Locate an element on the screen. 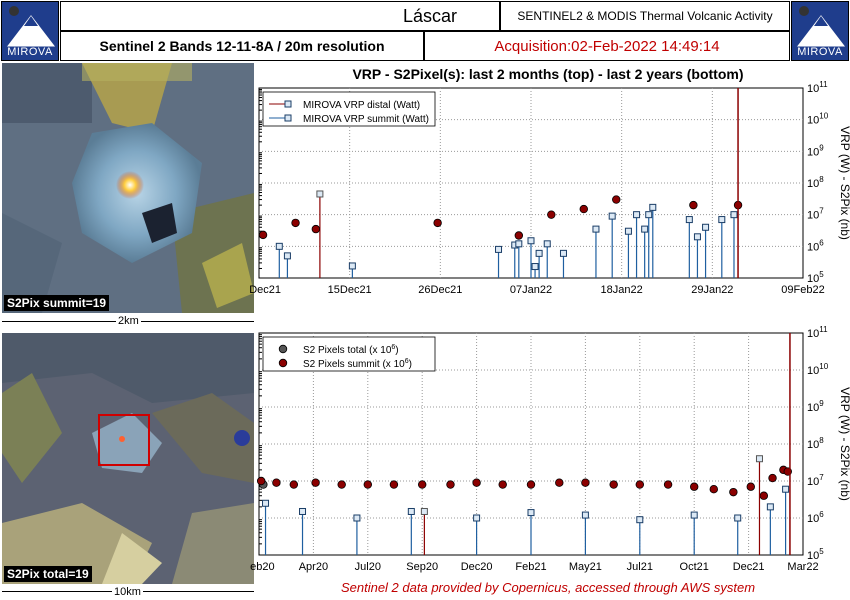 The image size is (850, 600). x-tick-label: Apr20 is located at coordinates (313, 567).